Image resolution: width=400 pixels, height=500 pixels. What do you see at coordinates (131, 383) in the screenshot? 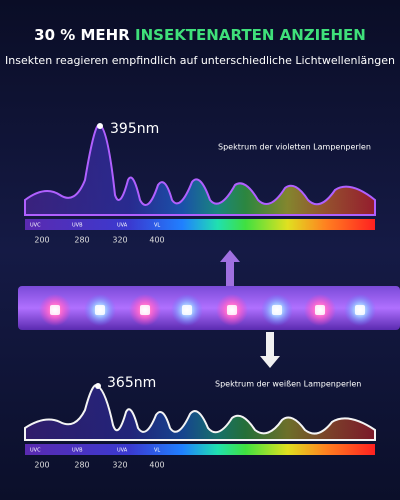
I see `peak-label: 365nm` at bounding box center [131, 383].